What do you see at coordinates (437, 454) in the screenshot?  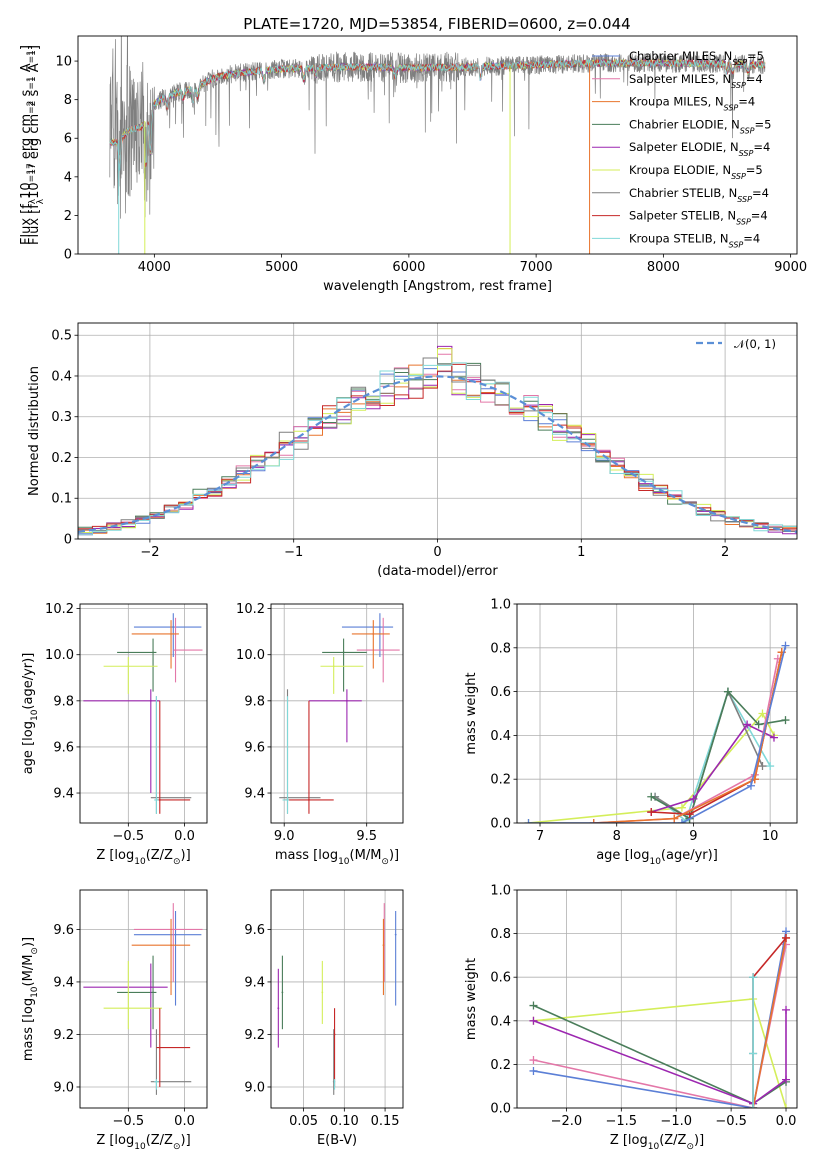 I see `gaussian-curve` at bounding box center [437, 454].